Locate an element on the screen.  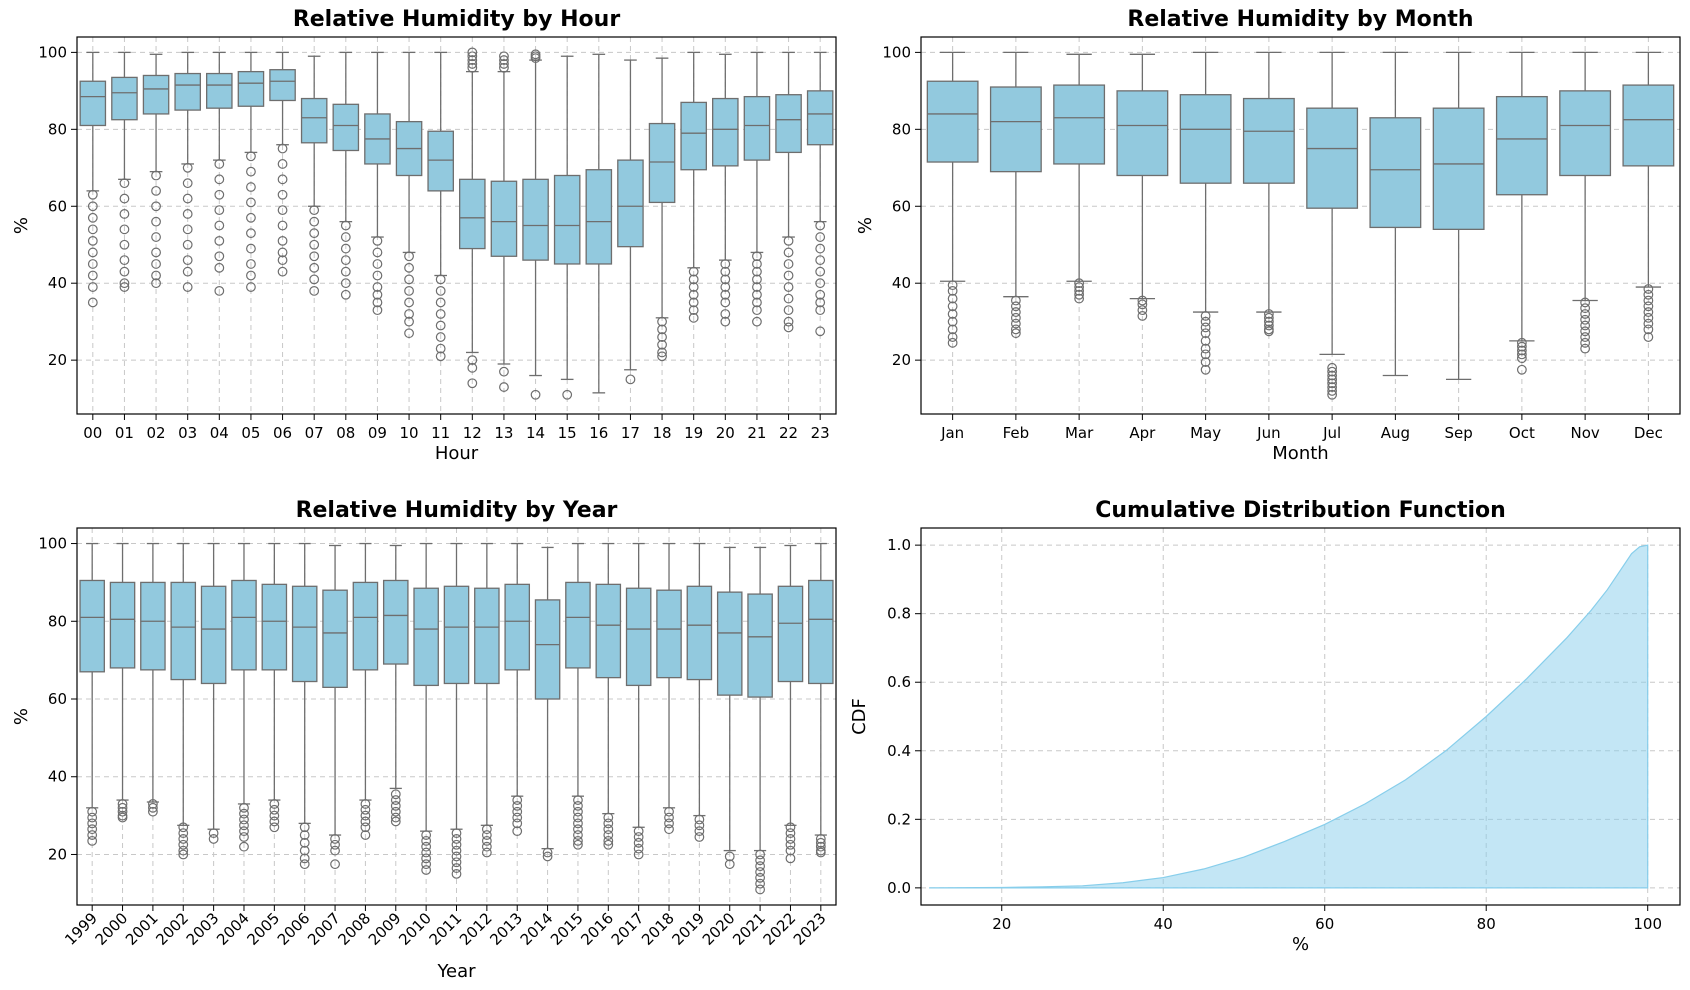
box-2012 is located at coordinates (487, 700).